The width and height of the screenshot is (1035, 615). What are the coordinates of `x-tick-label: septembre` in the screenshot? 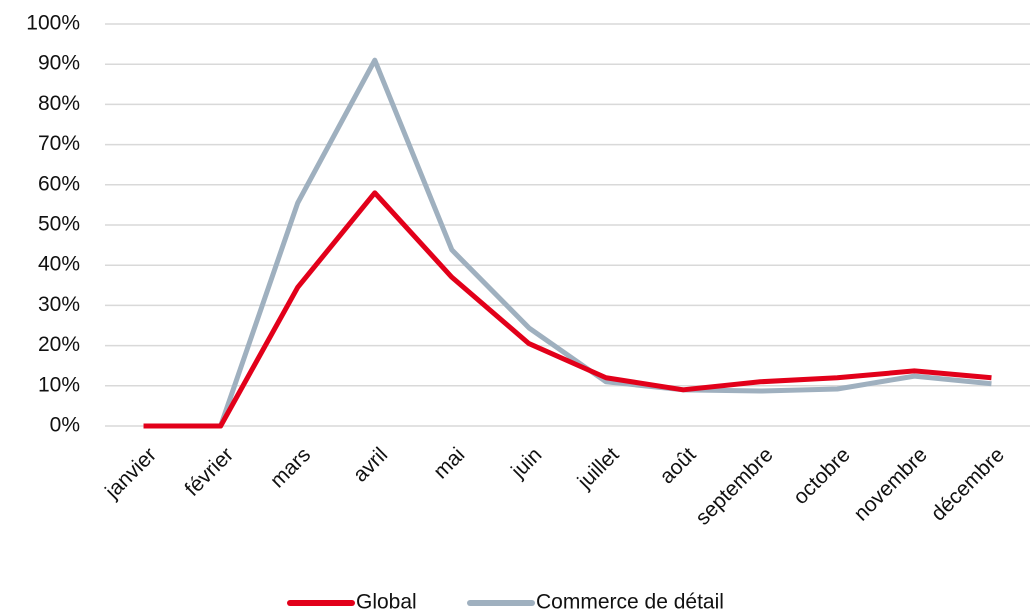 It's located at (734, 486).